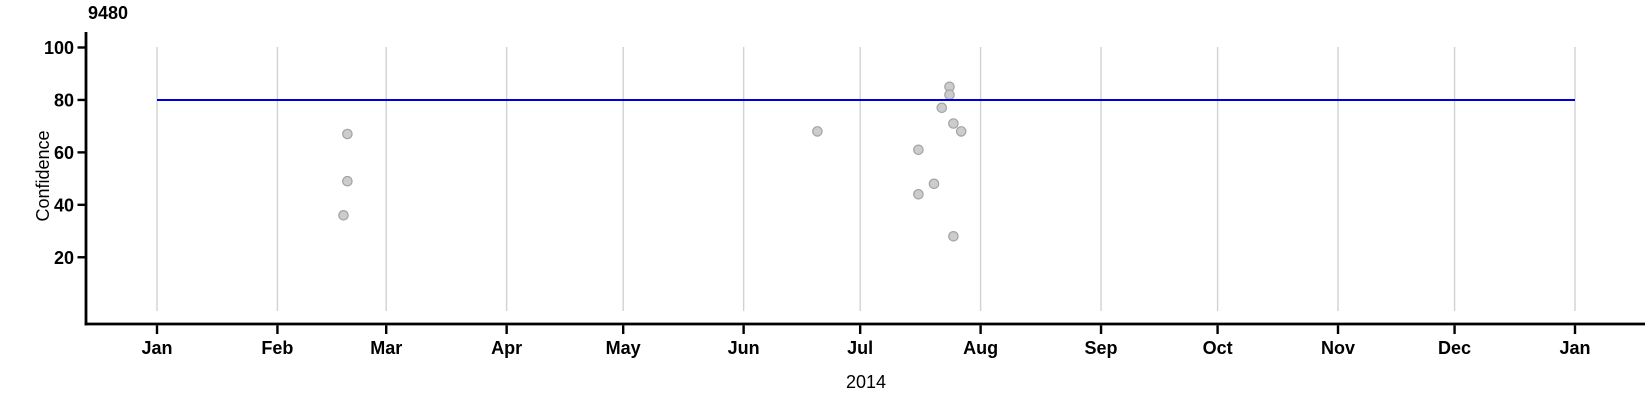  I want to click on x-tick-label: Dec, so click(1454, 348).